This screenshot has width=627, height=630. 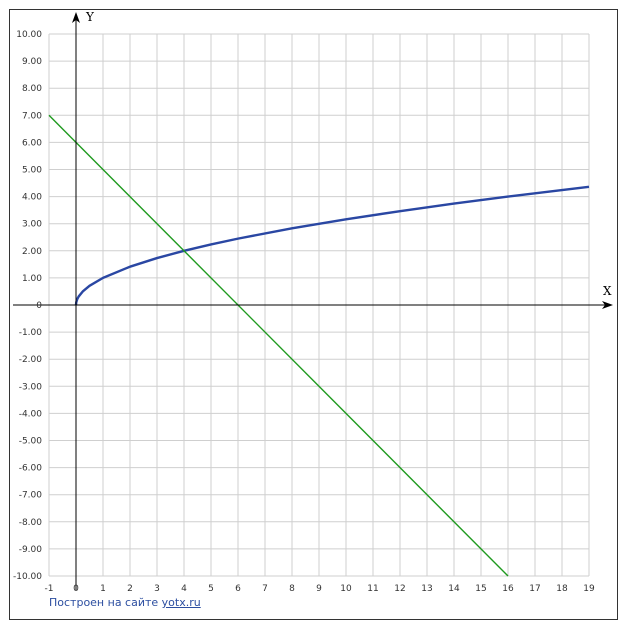 What do you see at coordinates (31, 523) in the screenshot?
I see `y-tick-label: -8.00` at bounding box center [31, 523].